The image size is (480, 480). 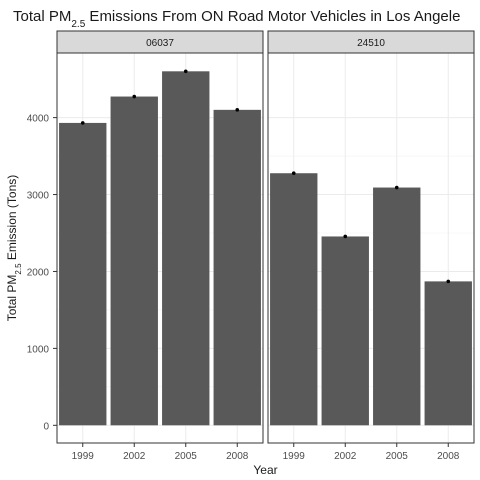 I want to click on y-axis-label: Total PM2.5 Emission (Tons), so click(x=14, y=248).